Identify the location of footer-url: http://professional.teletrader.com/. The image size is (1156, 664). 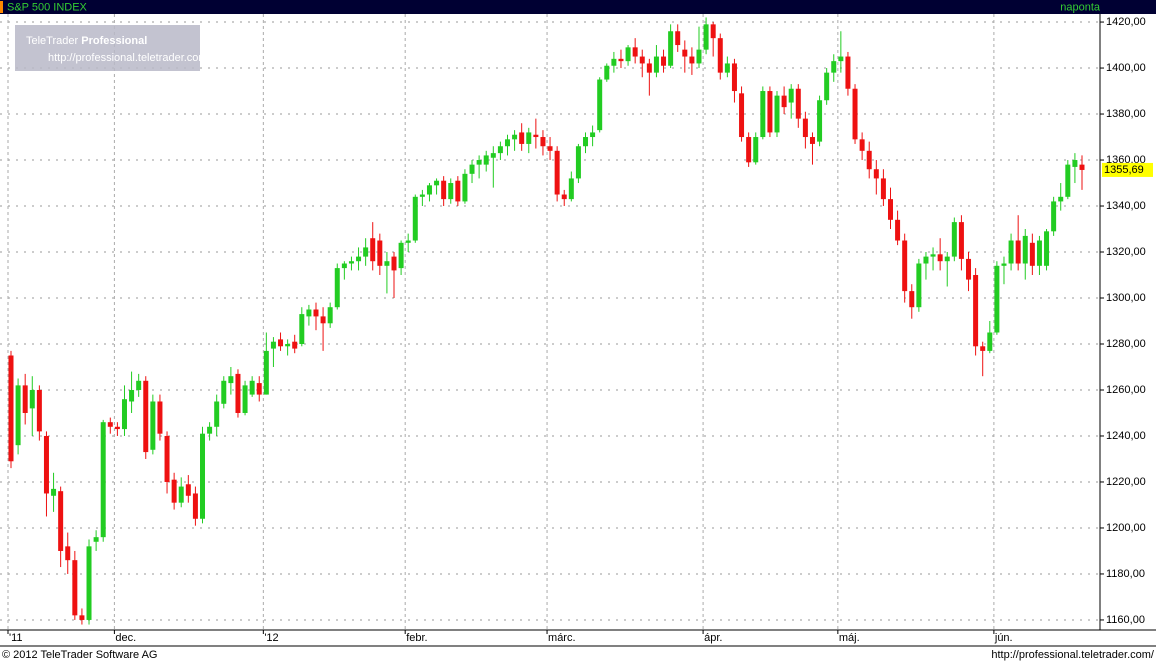
(1073, 655).